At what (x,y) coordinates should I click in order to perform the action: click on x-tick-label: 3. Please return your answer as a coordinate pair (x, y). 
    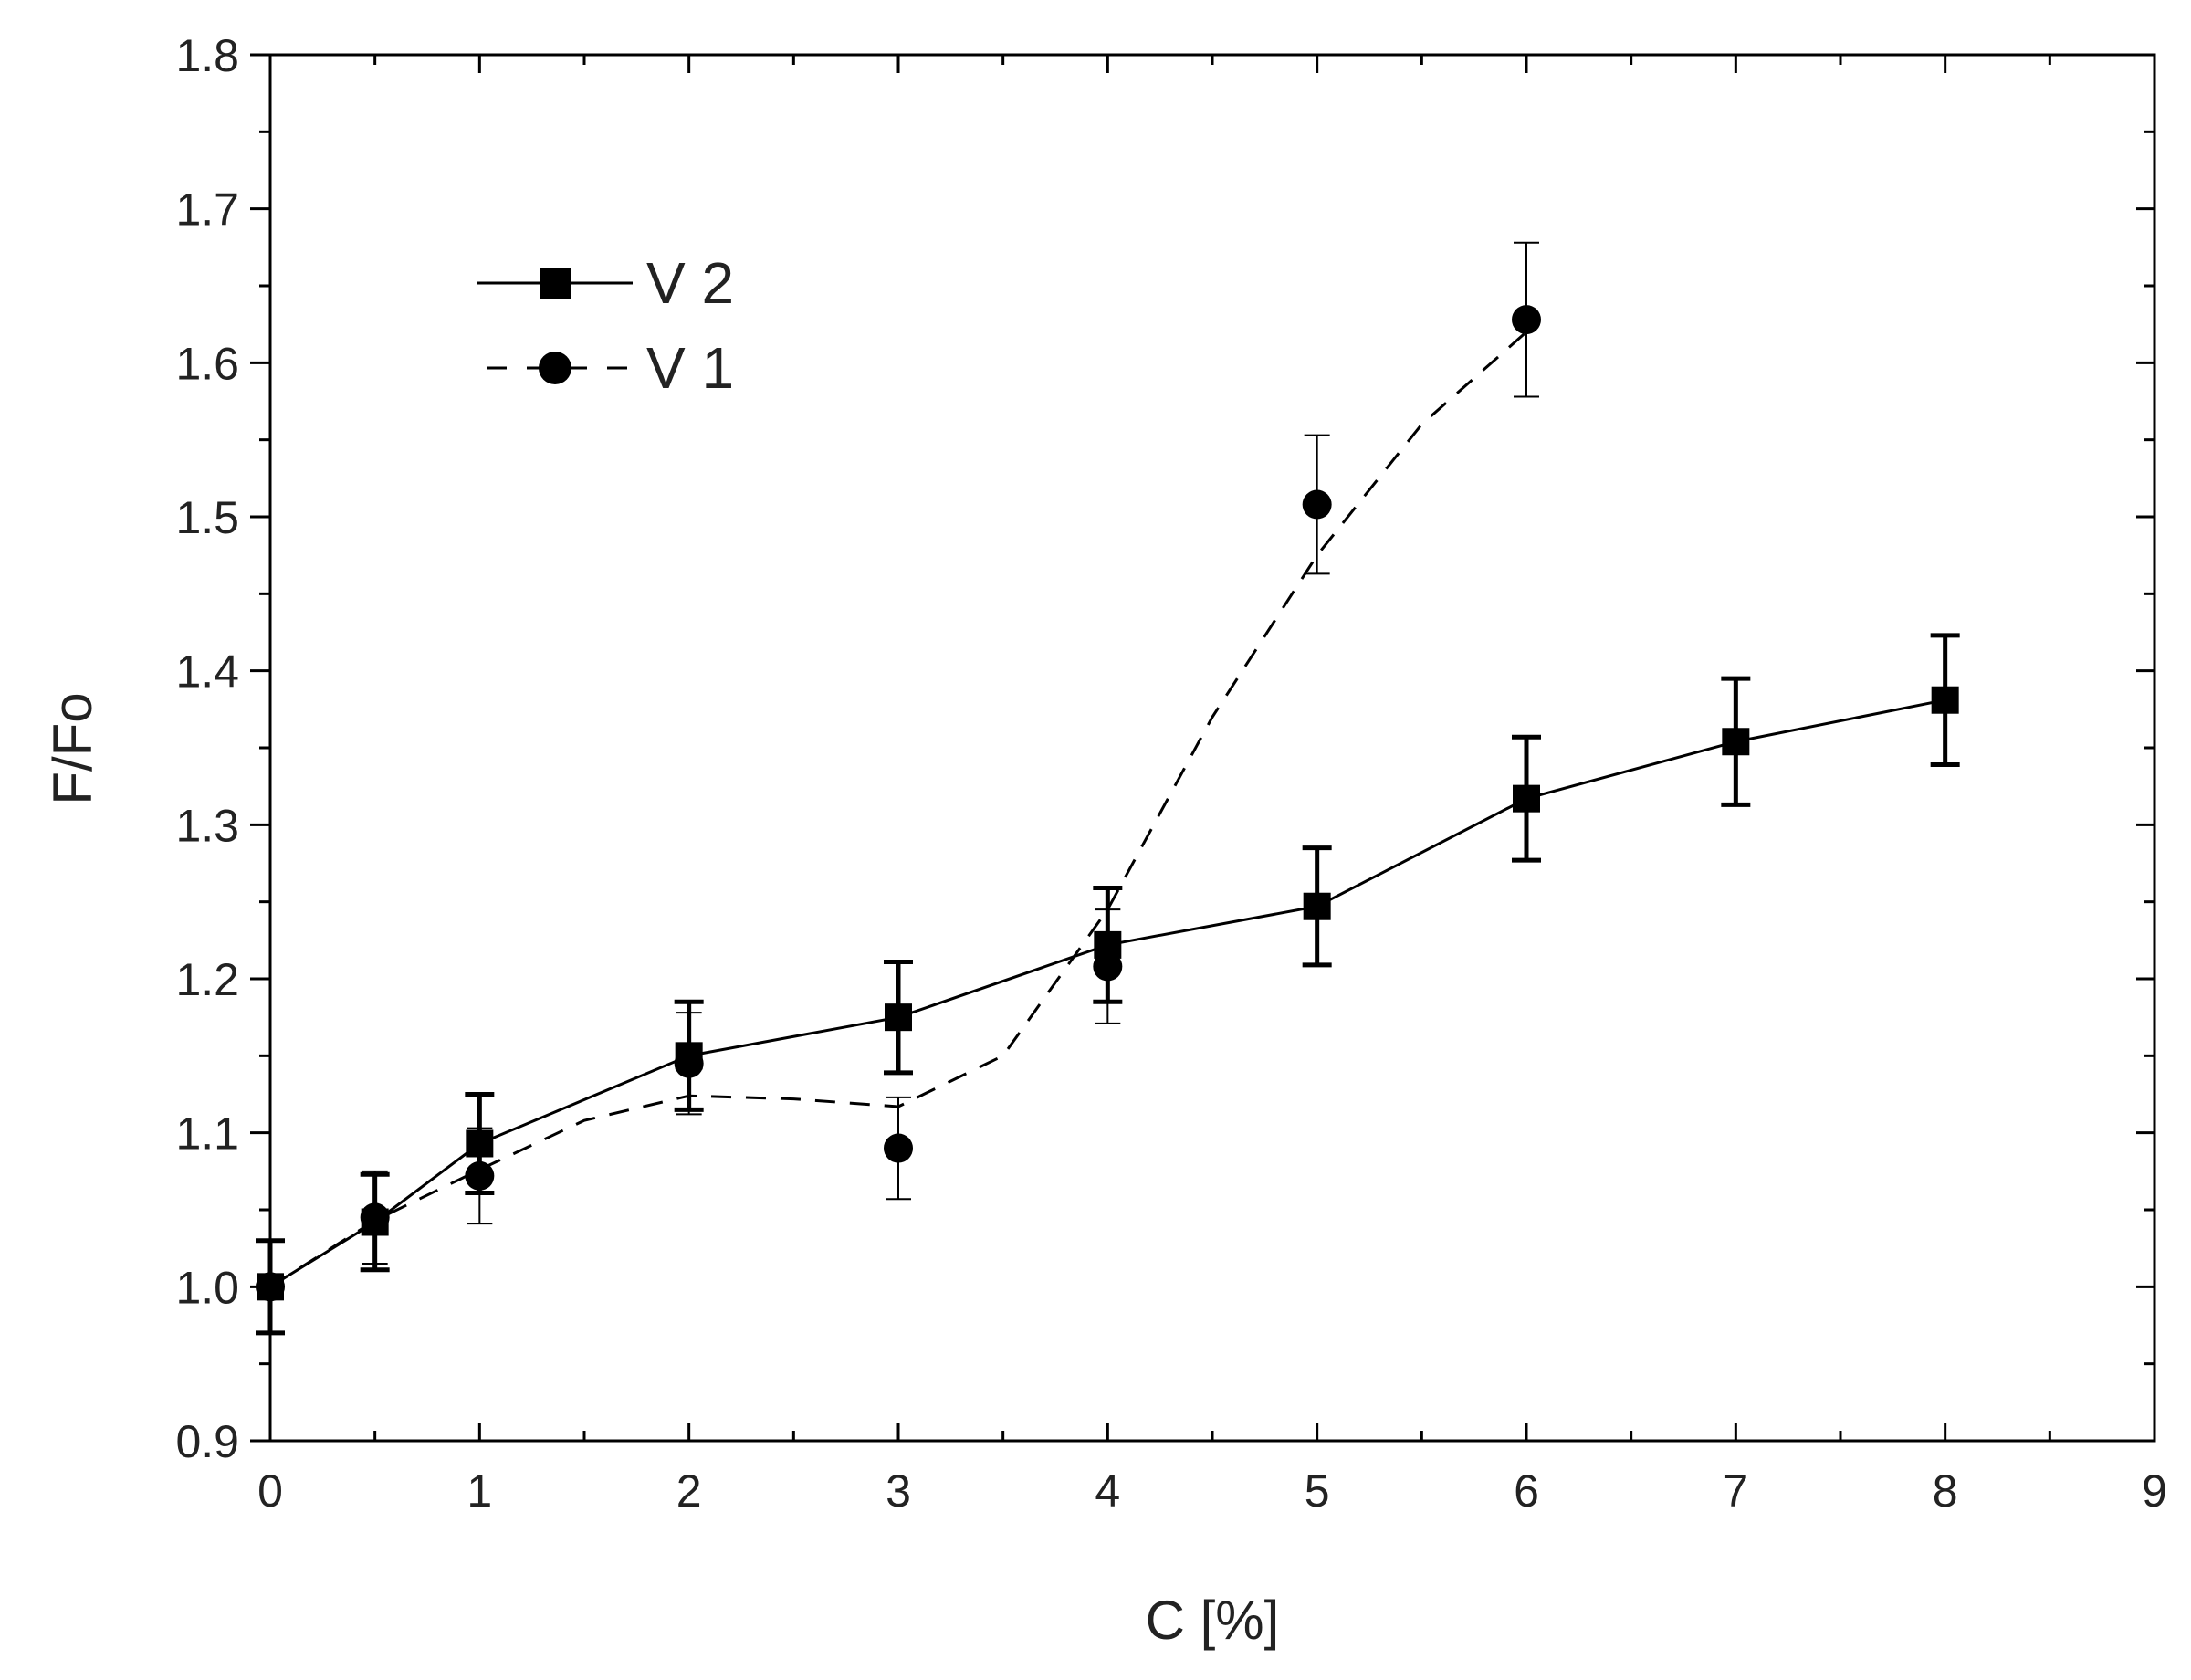
    Looking at the image, I should click on (898, 1491).